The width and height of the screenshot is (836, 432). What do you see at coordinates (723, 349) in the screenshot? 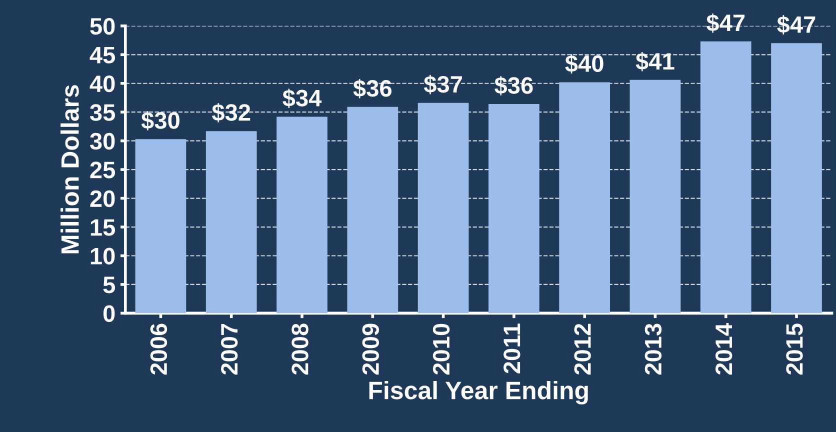
I see `x-tick-label: 2014` at bounding box center [723, 349].